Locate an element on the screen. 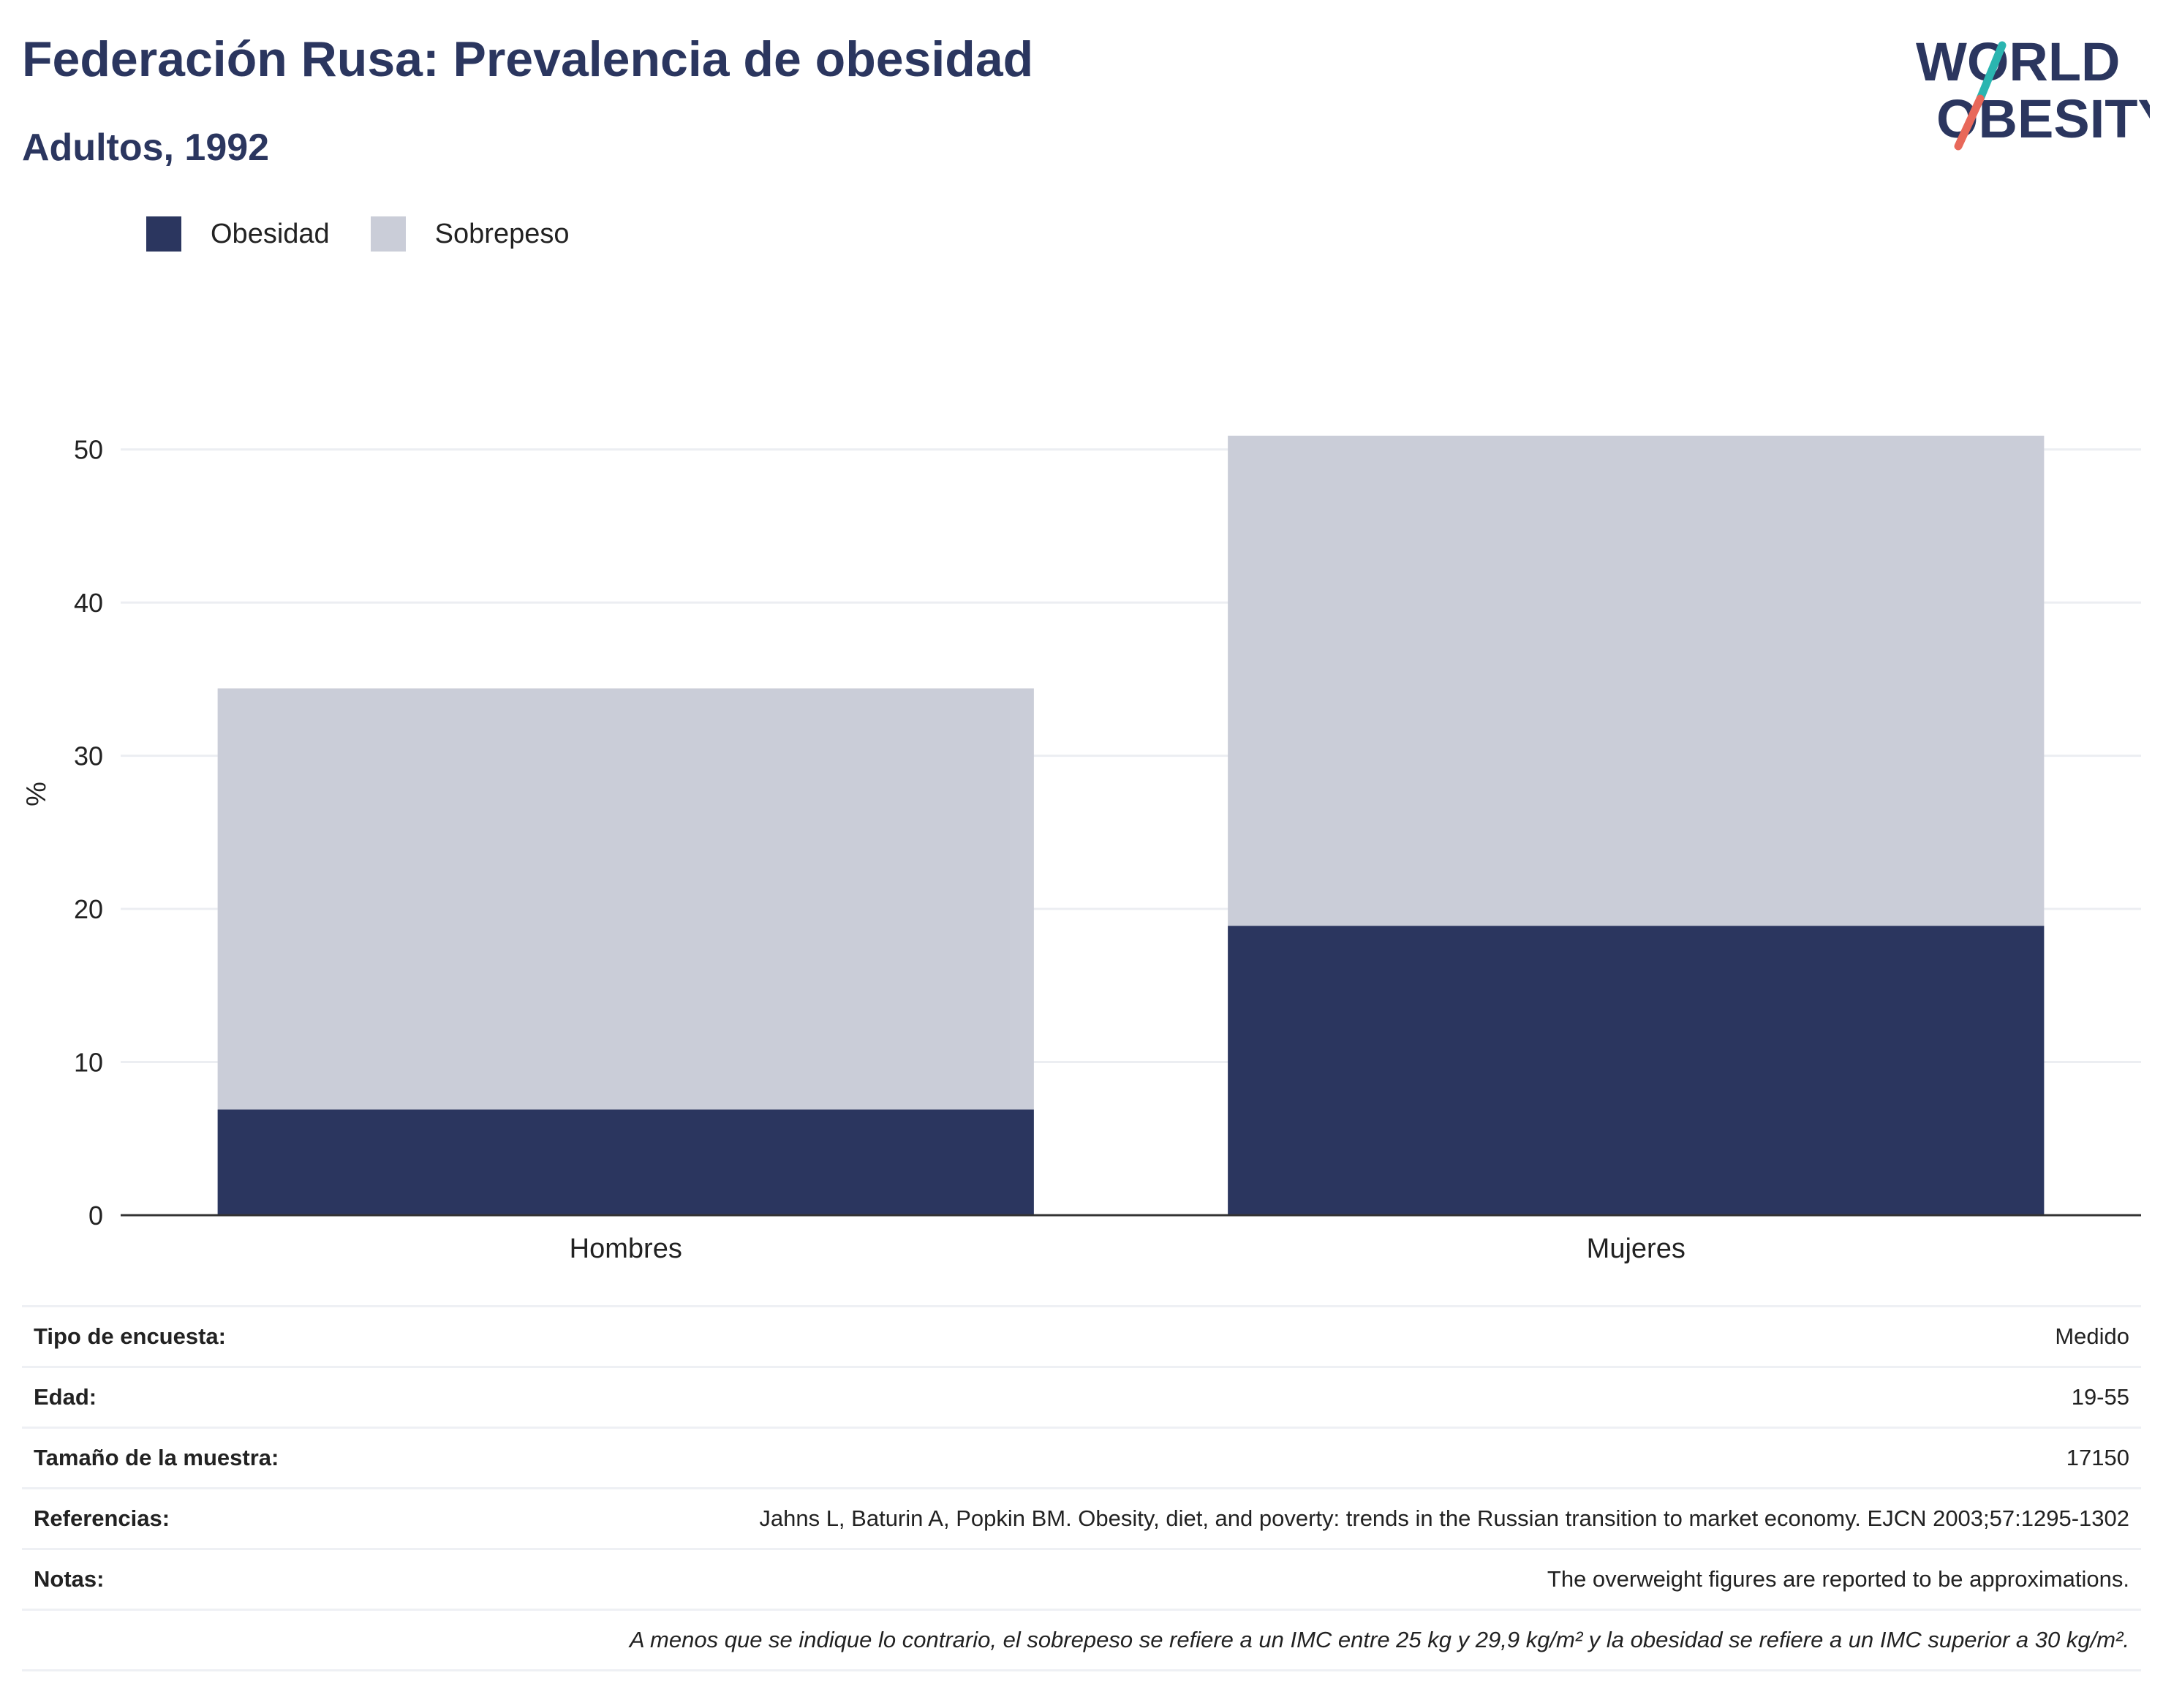  y-tick-label: 10 is located at coordinates (89, 1063).